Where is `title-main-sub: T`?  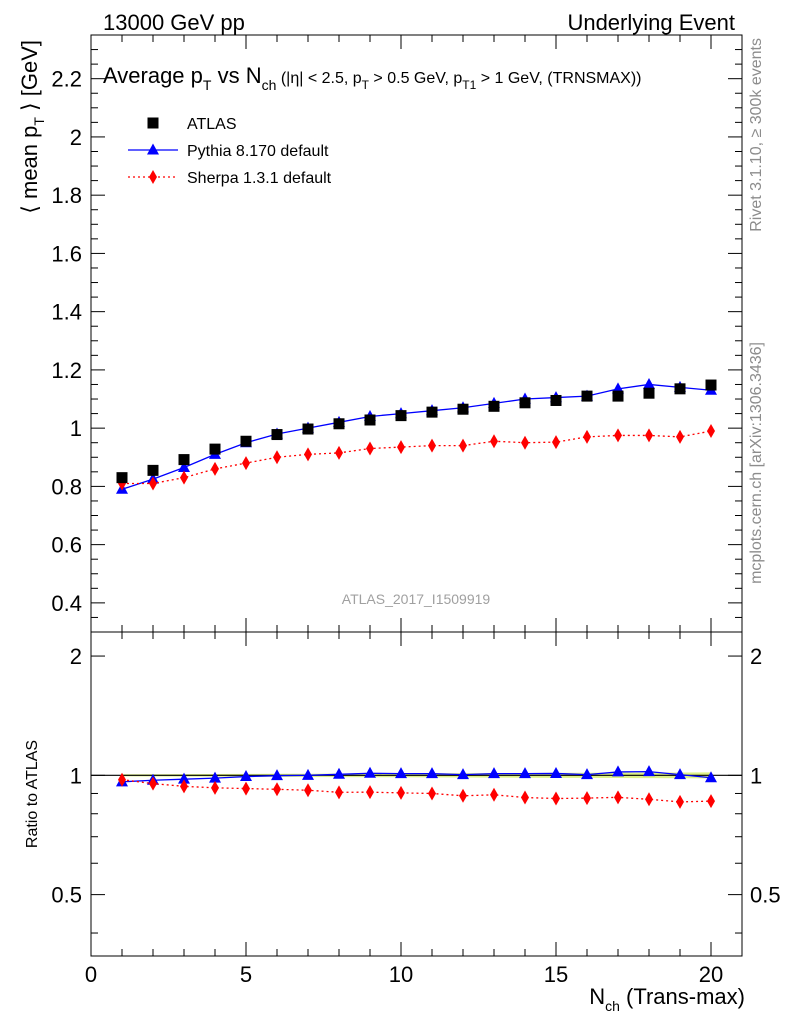
title-main-sub: T is located at coordinates (207, 85).